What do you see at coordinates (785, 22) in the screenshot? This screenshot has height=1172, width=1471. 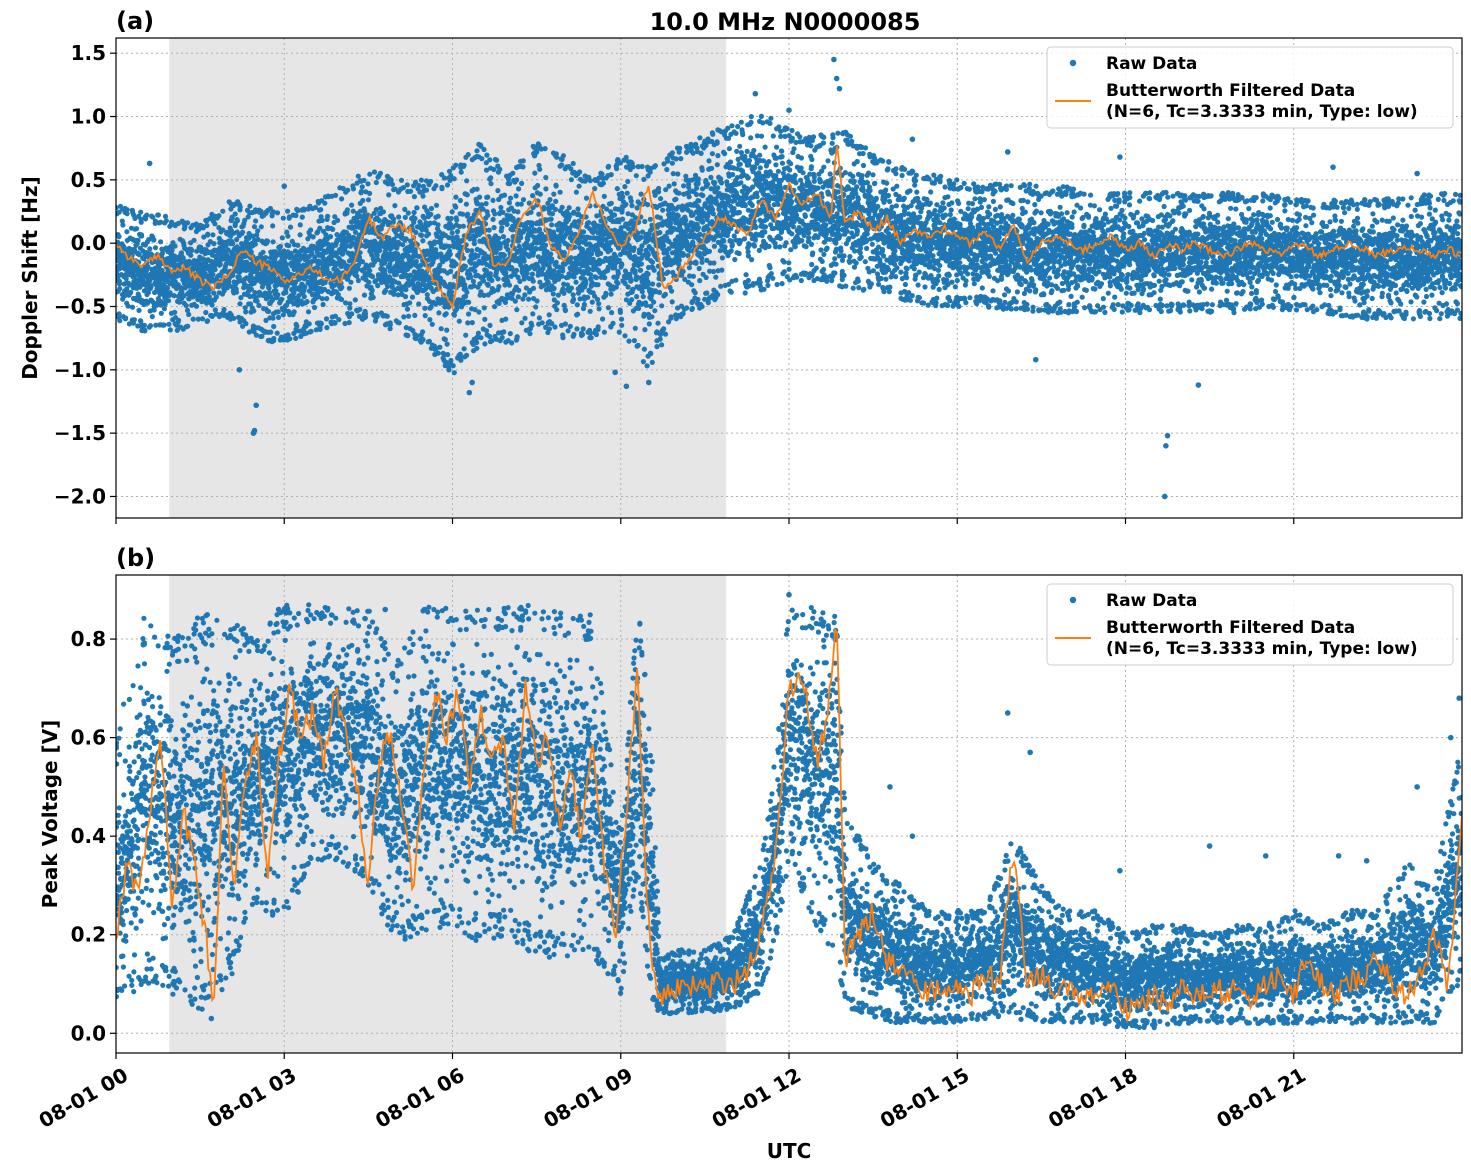 I see `figure-title: 10.0 MHz N0000085` at bounding box center [785, 22].